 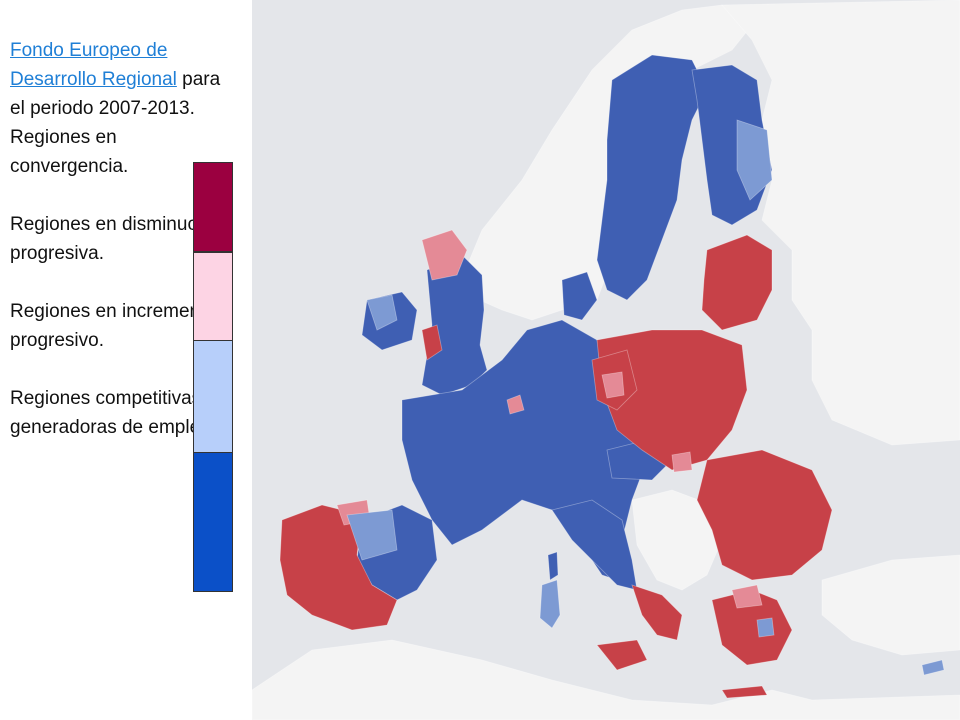 What do you see at coordinates (213, 522) in the screenshot?
I see `legend-swatch-competitiveness` at bounding box center [213, 522].